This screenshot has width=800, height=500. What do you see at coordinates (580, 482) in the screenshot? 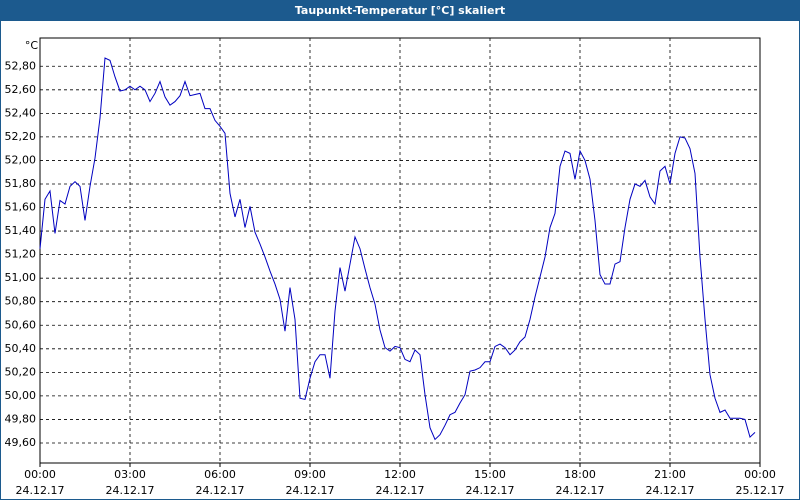
I see `x-tick-label: 18:00 24.12.17` at bounding box center [580, 482].